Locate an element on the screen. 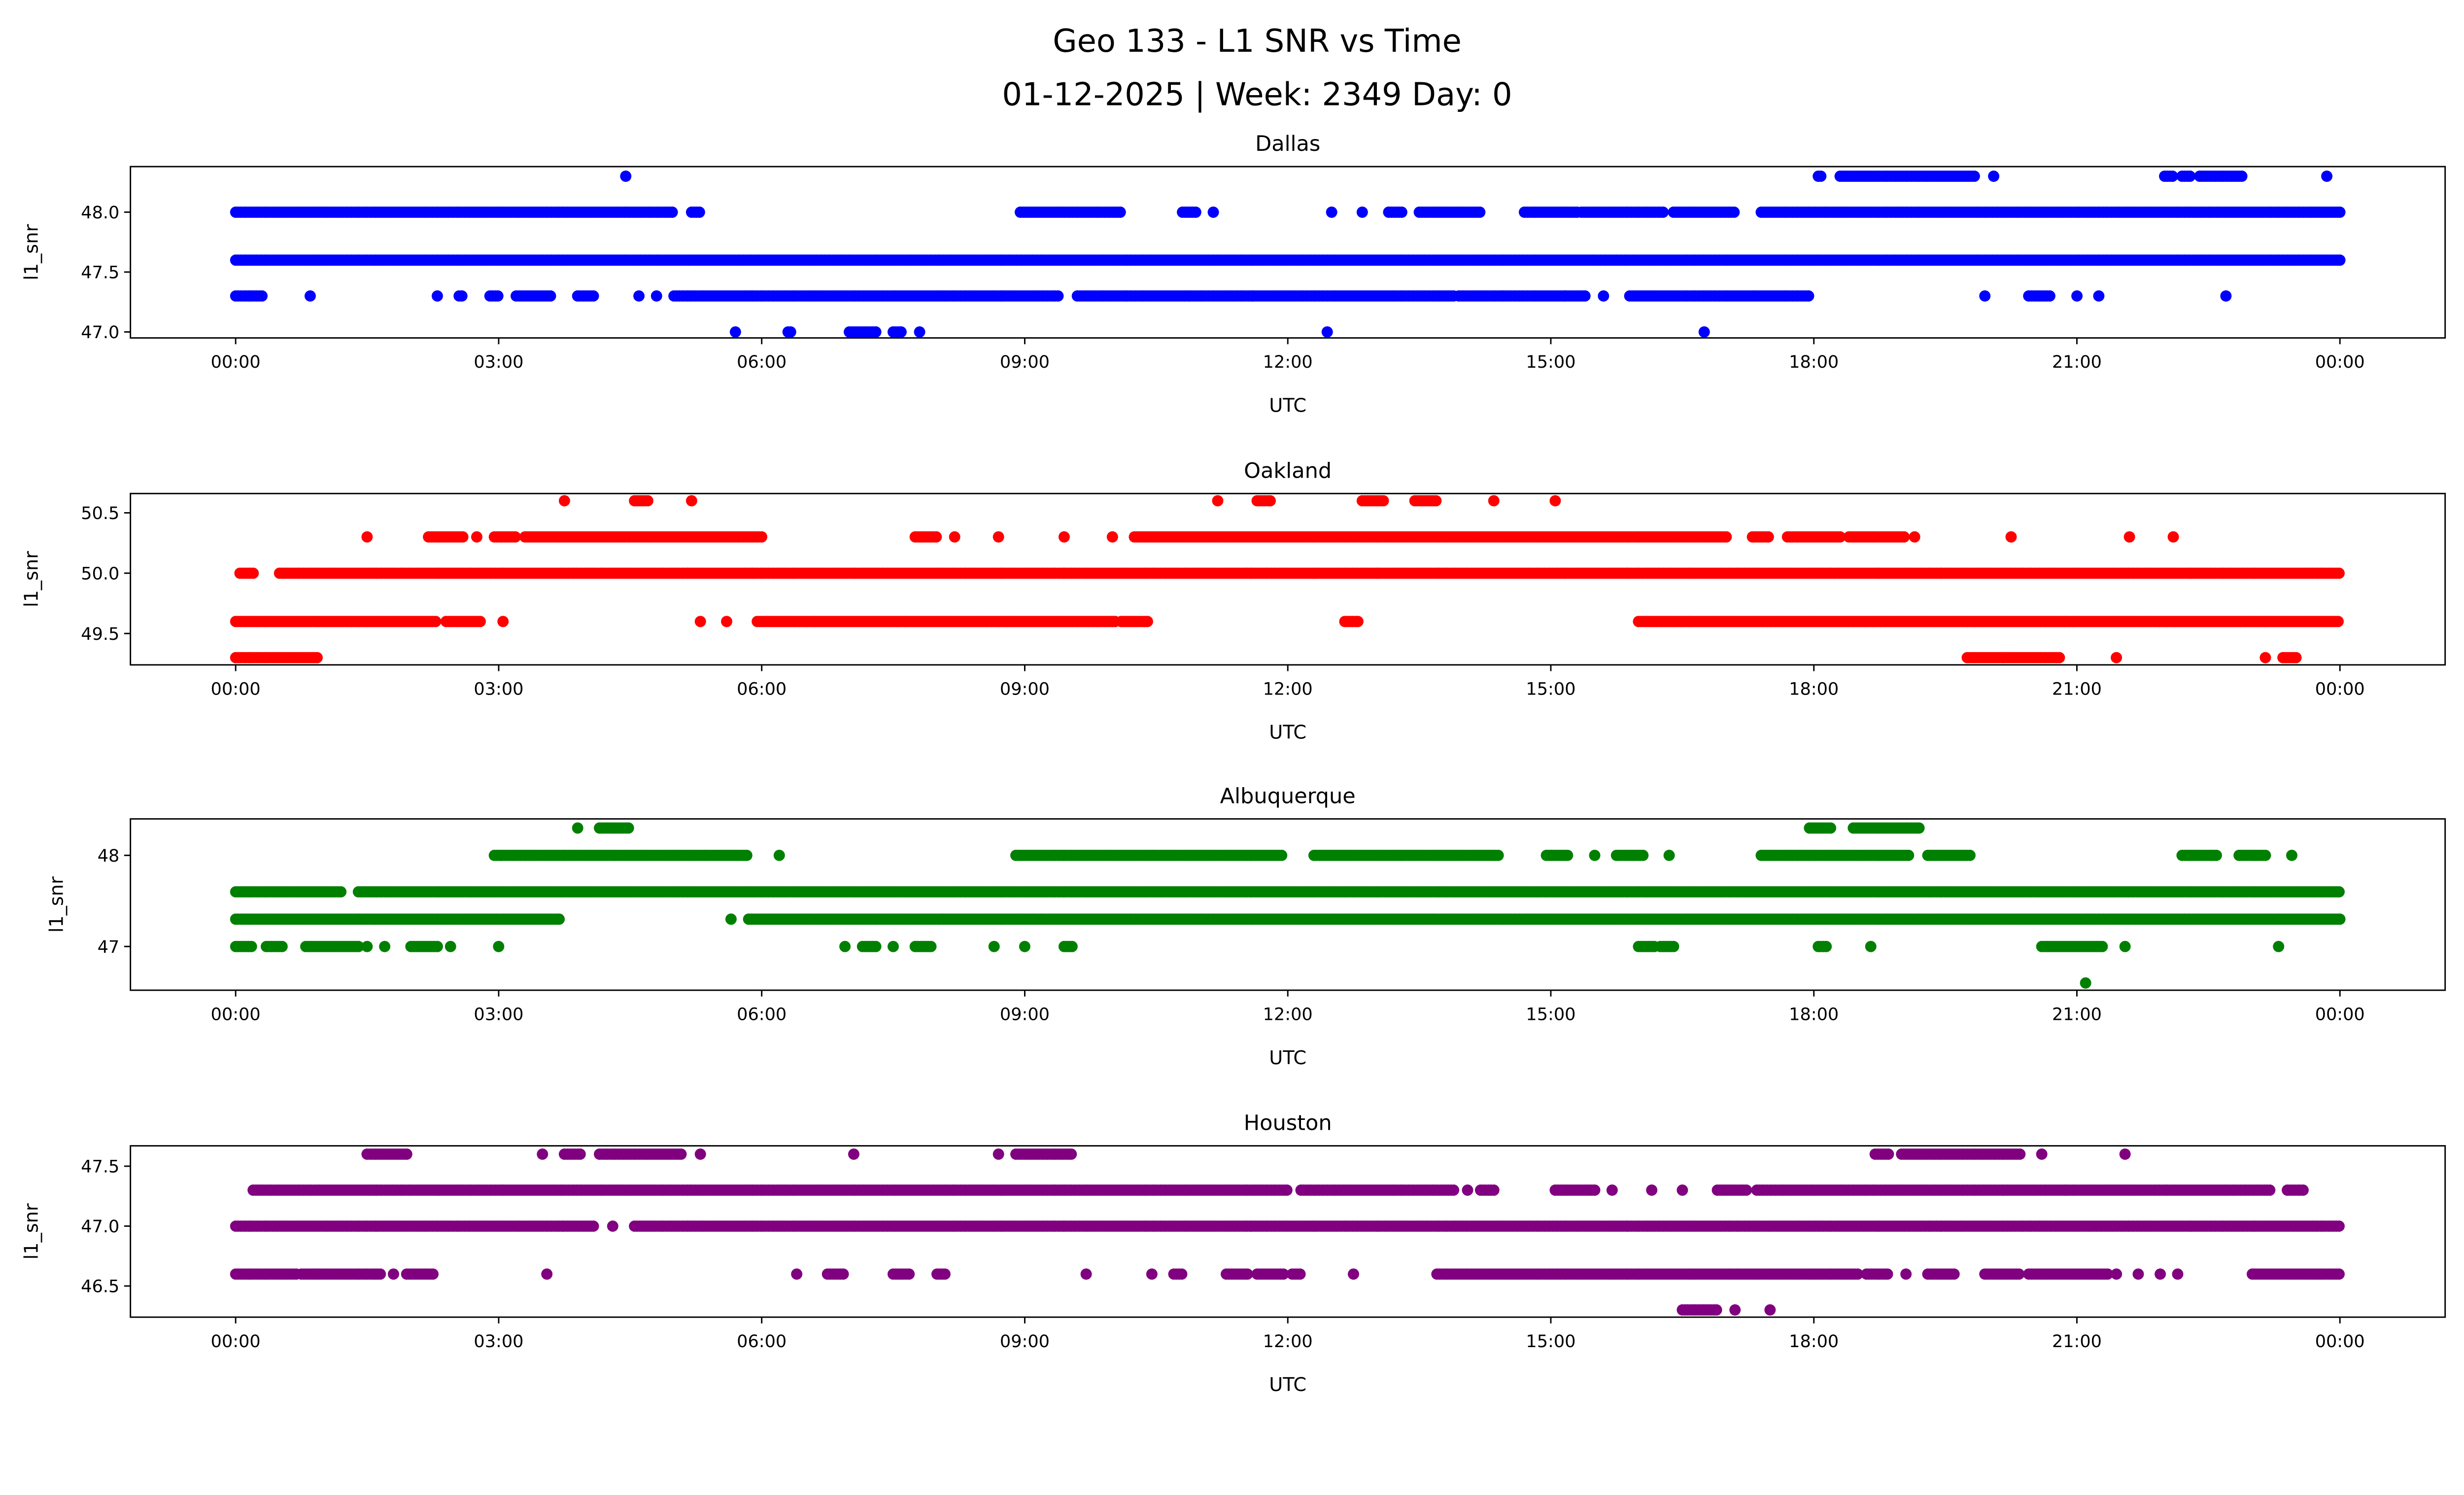 The image size is (2464, 1495). x-tick-label: 18:00 is located at coordinates (1814, 689).